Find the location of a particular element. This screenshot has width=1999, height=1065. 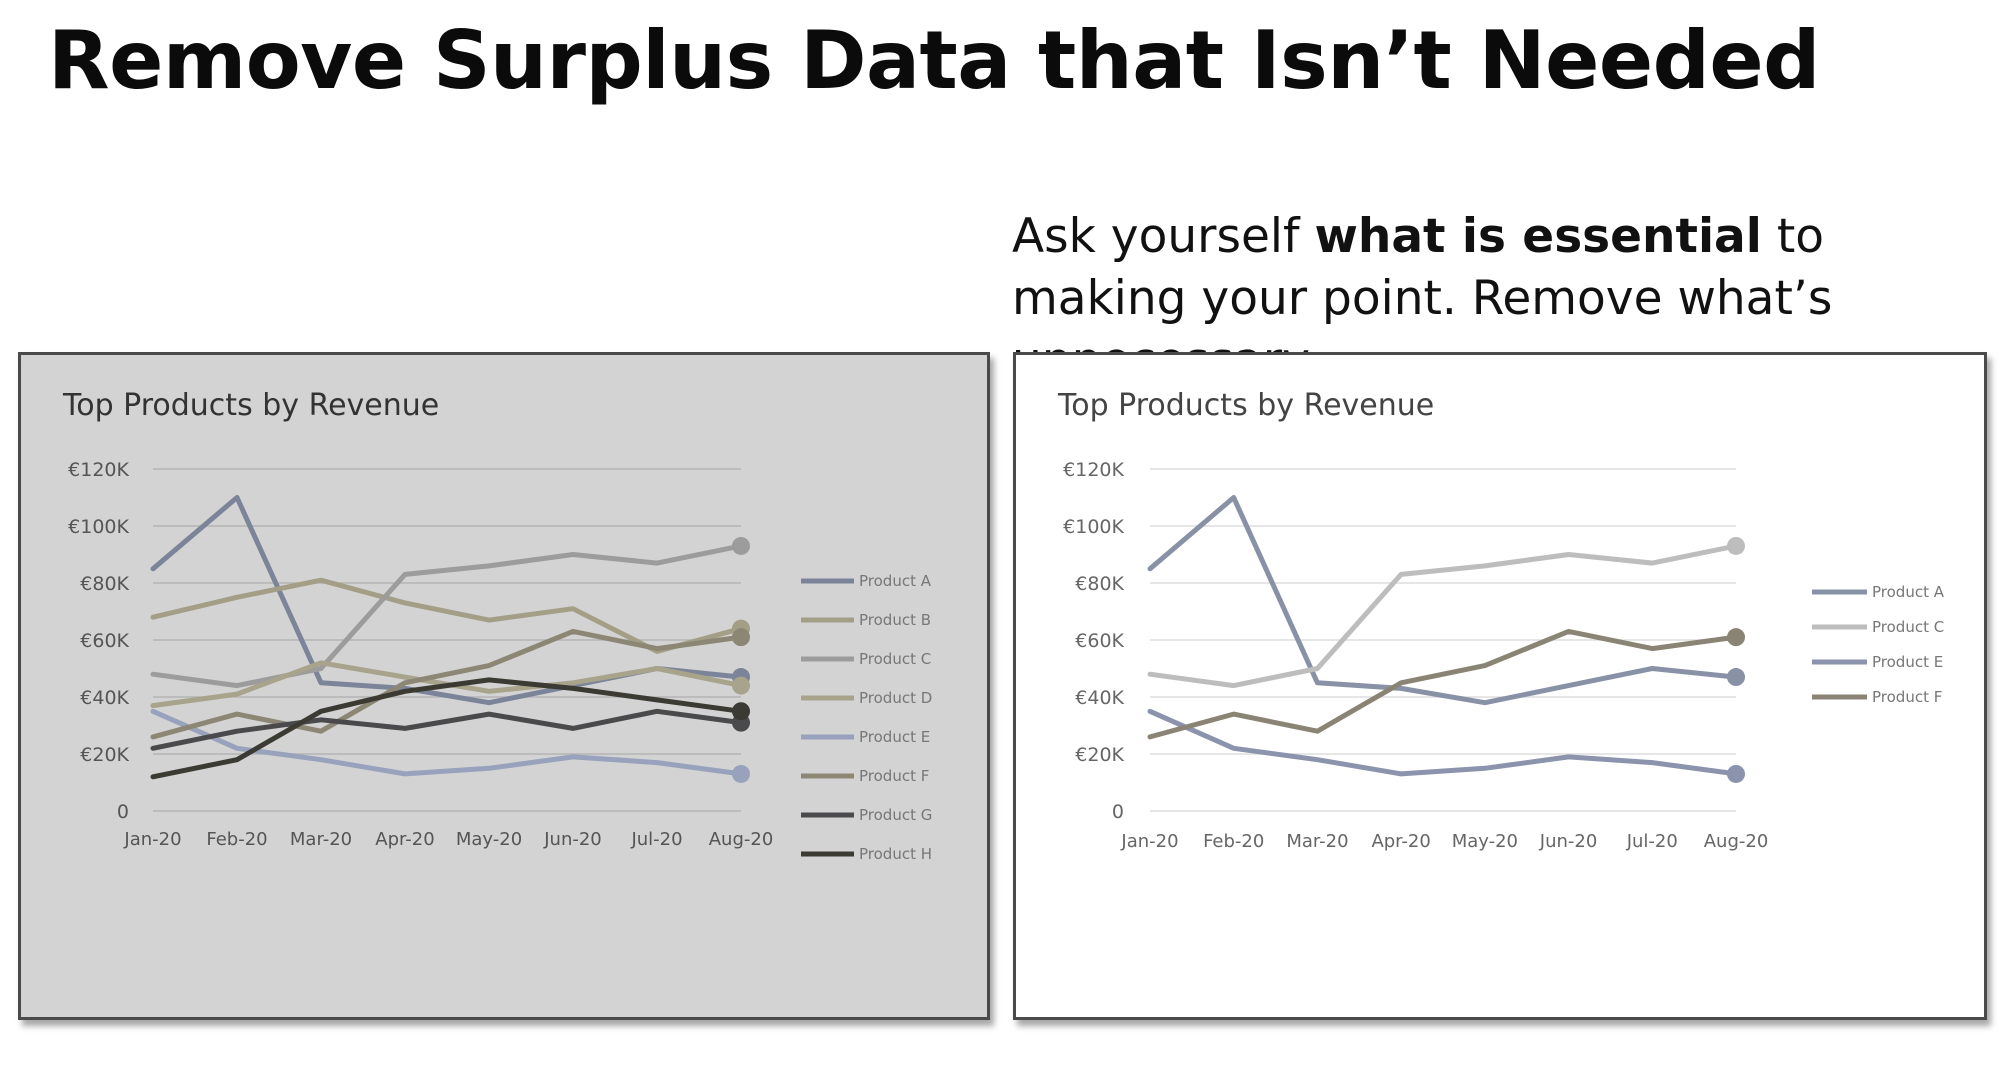

legend-label: Product G is located at coordinates (895, 815).